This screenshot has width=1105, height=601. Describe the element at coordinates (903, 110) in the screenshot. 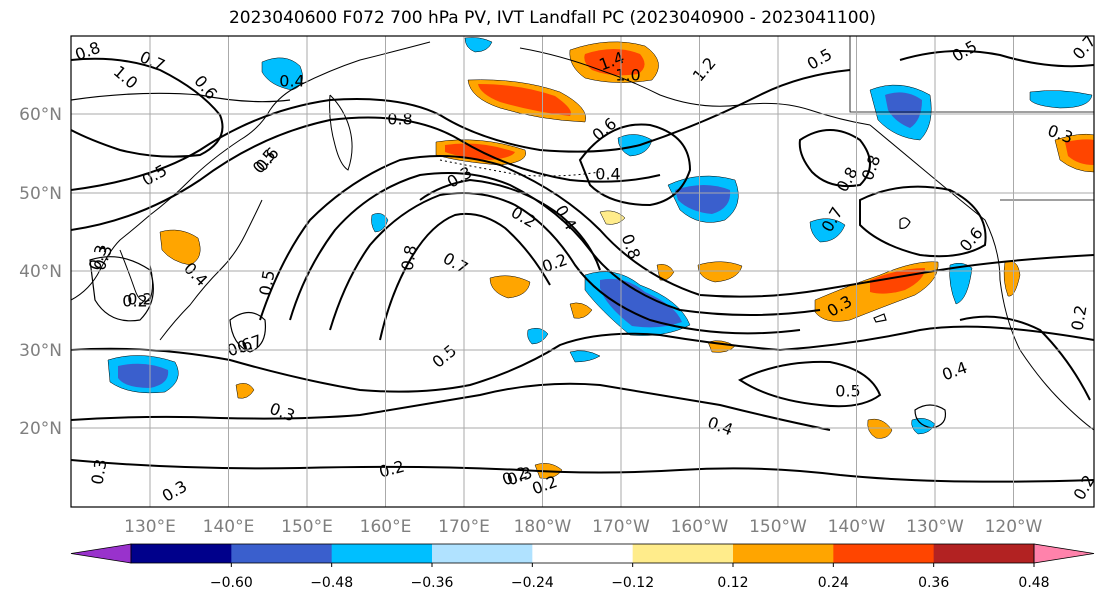

I see `shade-neg-bc-core` at that location.